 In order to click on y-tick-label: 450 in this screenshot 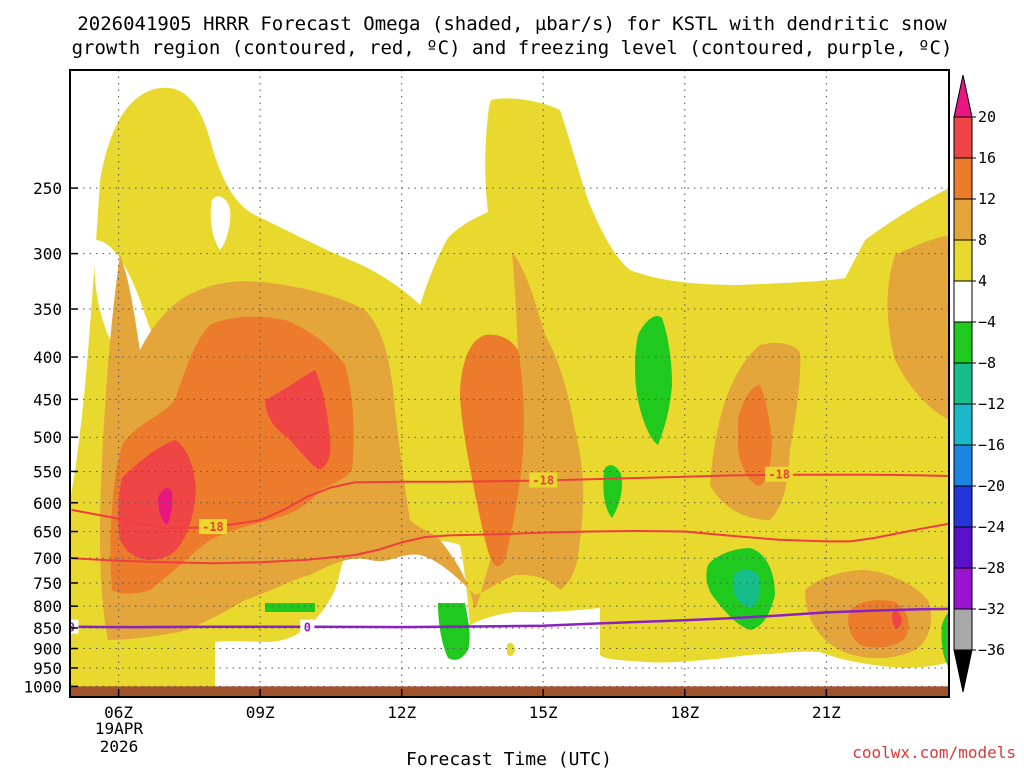, I will do `click(47, 399)`.